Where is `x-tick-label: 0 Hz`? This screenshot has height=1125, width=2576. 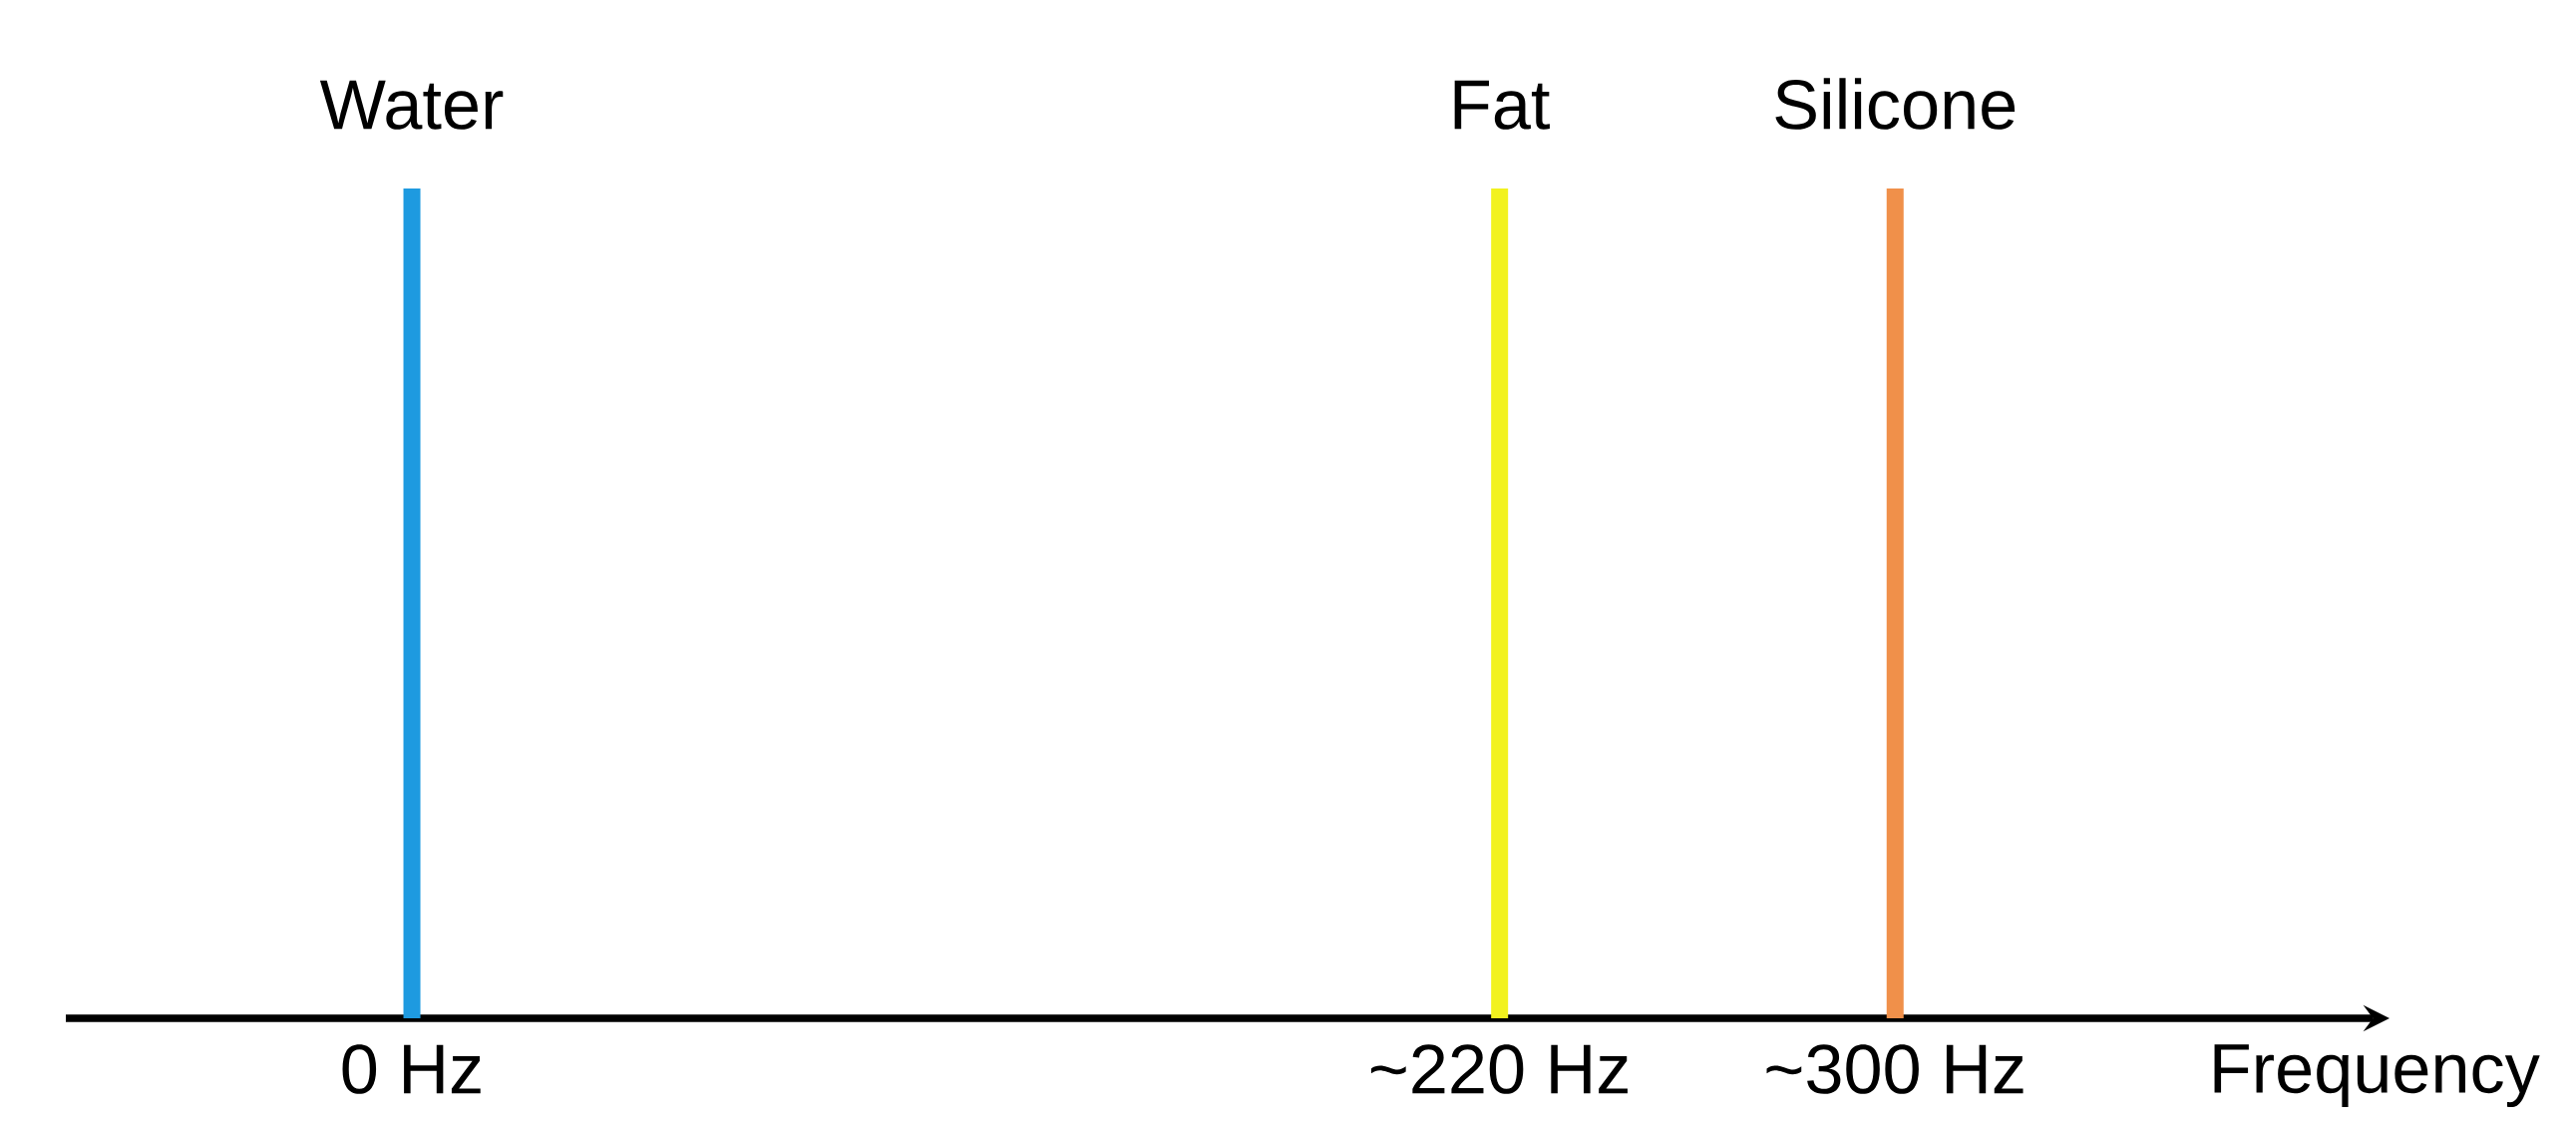 x-tick-label: 0 Hz is located at coordinates (412, 1069).